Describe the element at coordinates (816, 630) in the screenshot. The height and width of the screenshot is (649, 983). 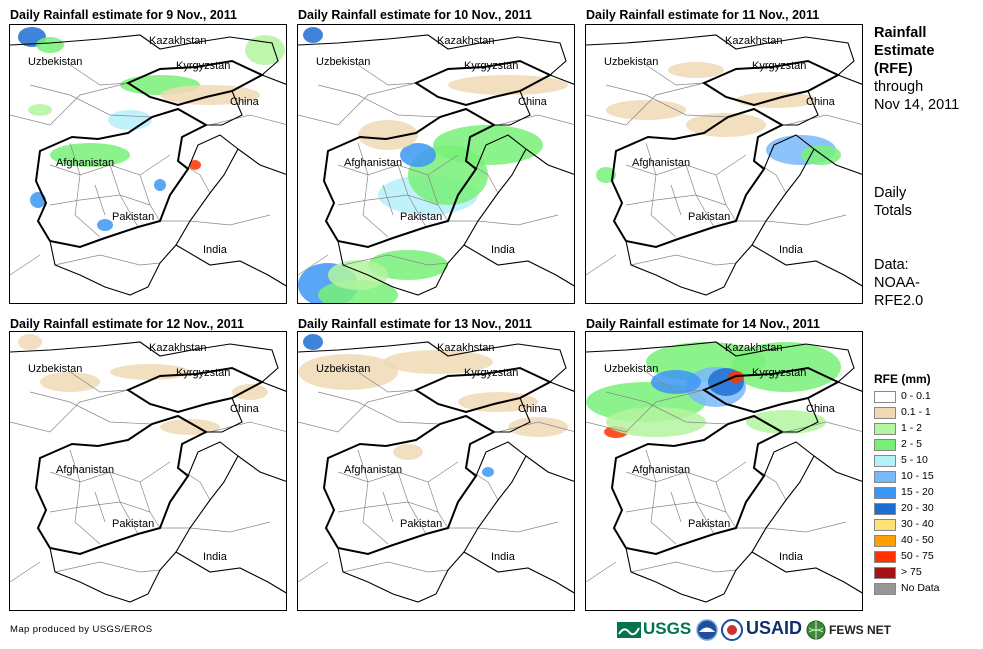
I see `fewsnet-globe-icon` at that location.